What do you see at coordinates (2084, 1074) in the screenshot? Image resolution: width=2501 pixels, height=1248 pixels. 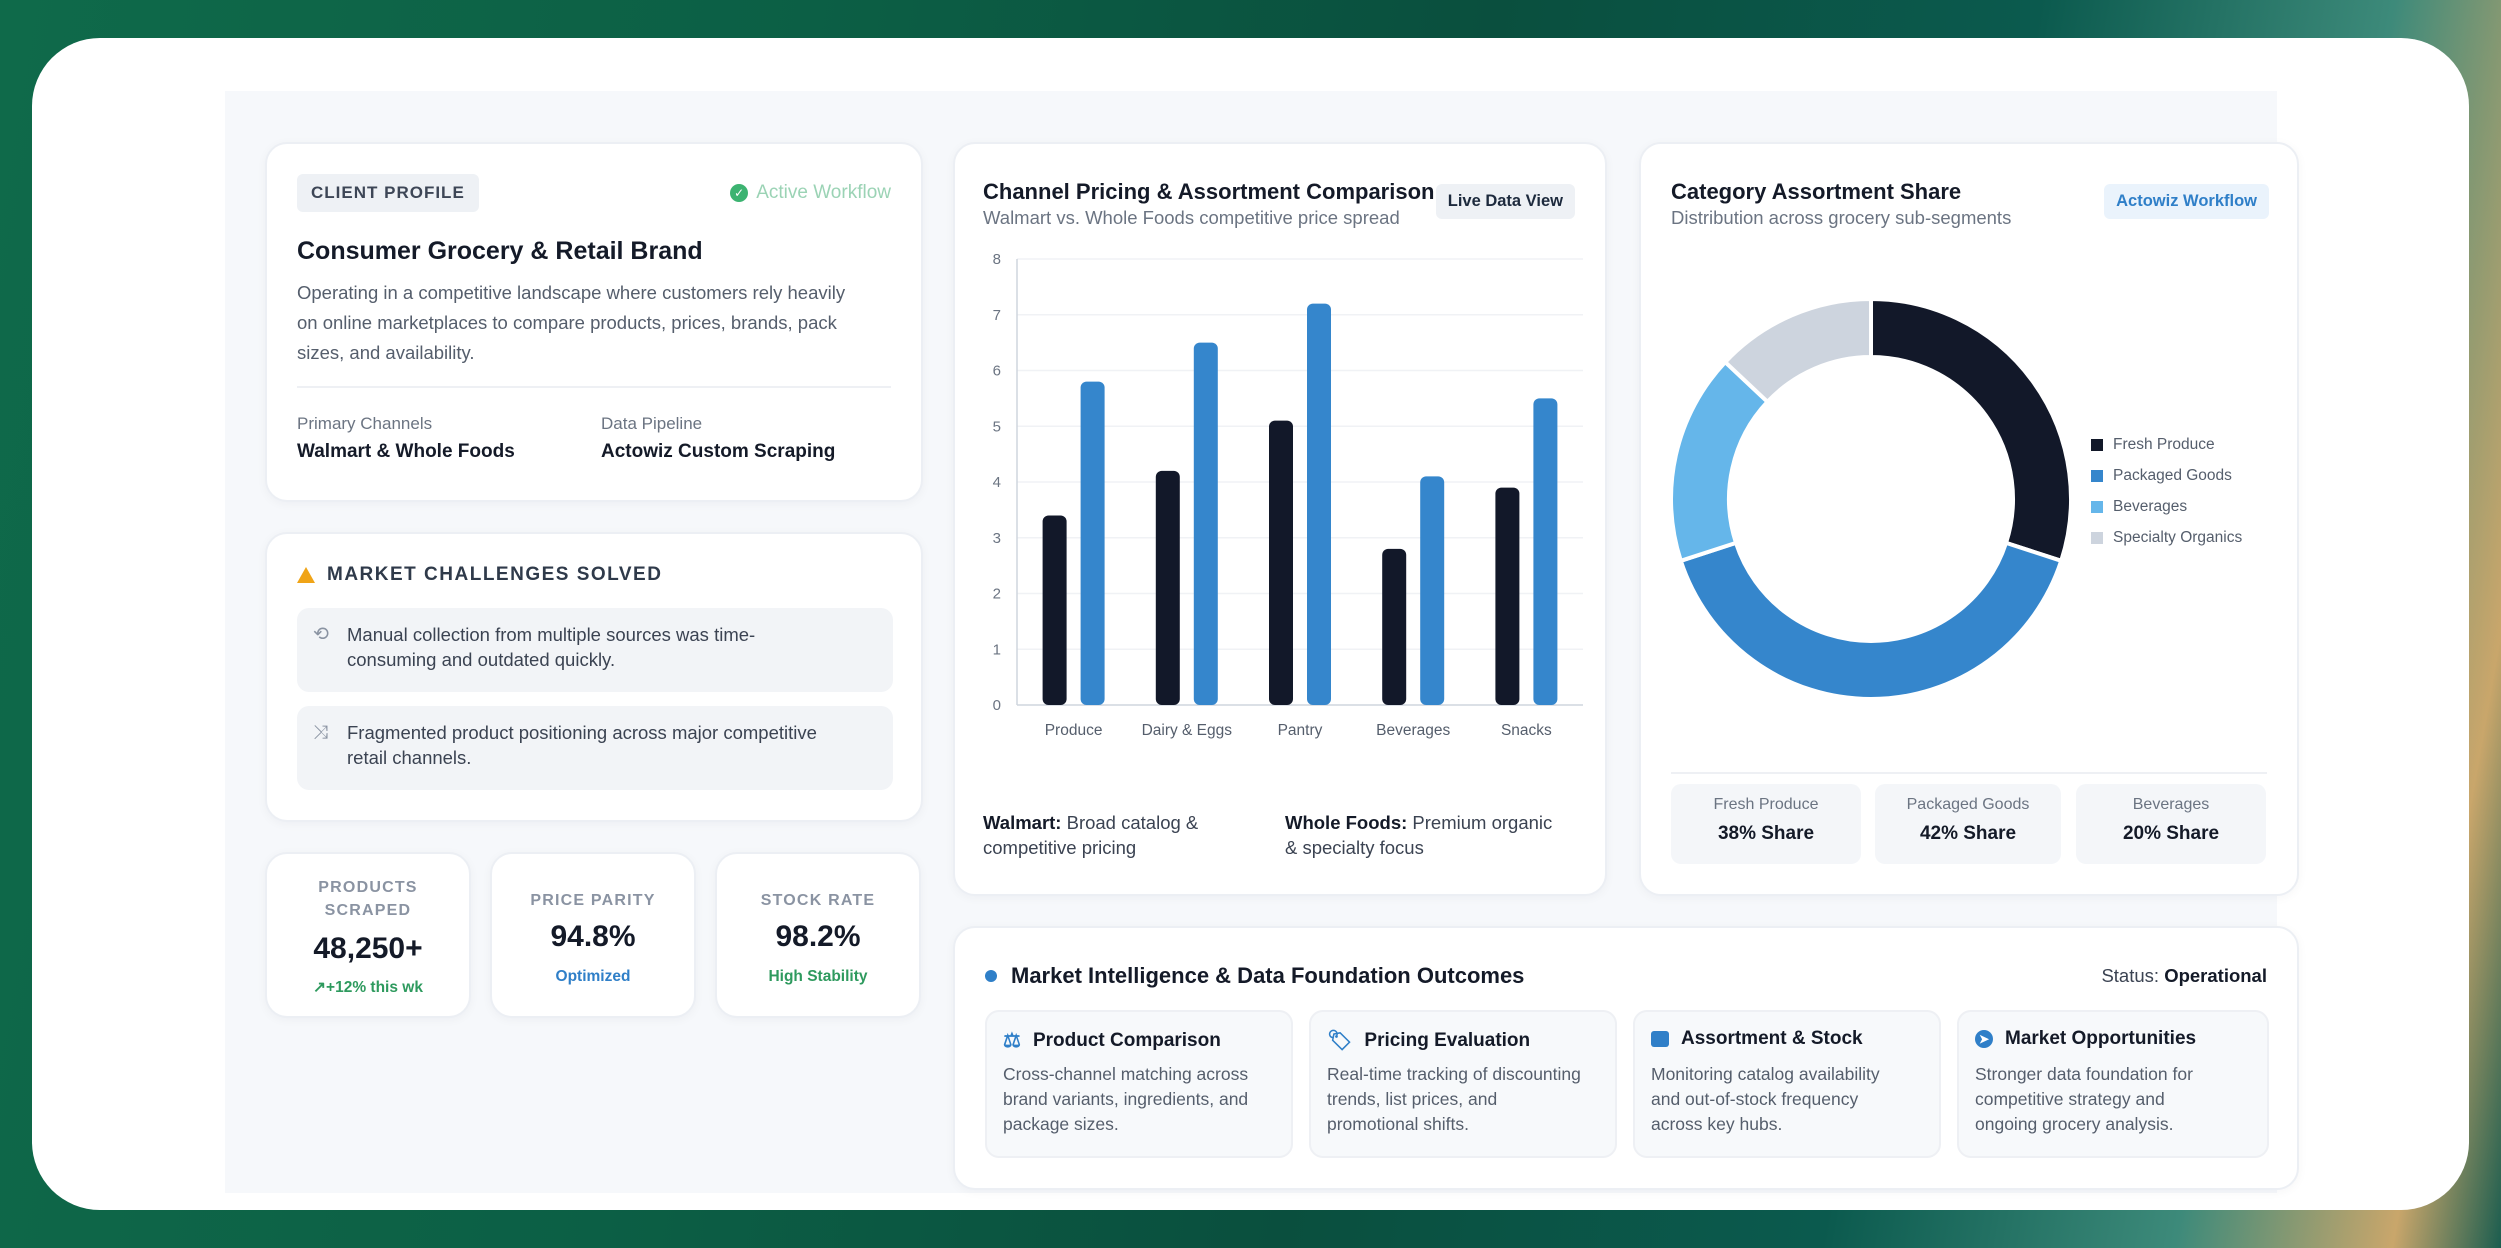 I see `outcome-line: Stronger data foundation for` at bounding box center [2084, 1074].